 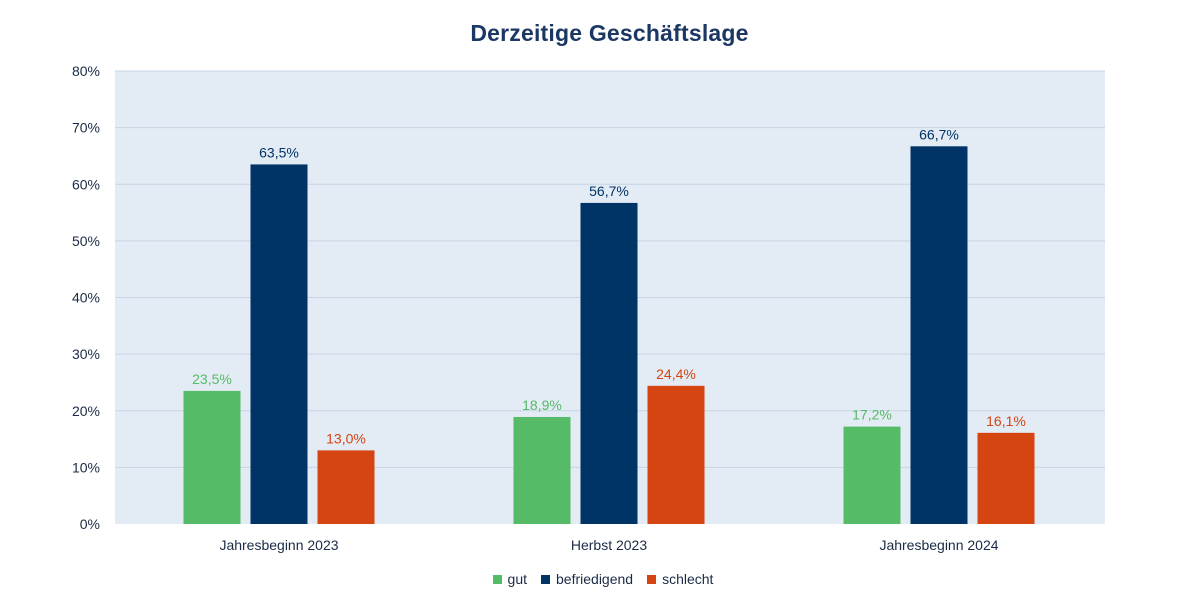 I want to click on legend-label: schlecht, so click(x=688, y=579).